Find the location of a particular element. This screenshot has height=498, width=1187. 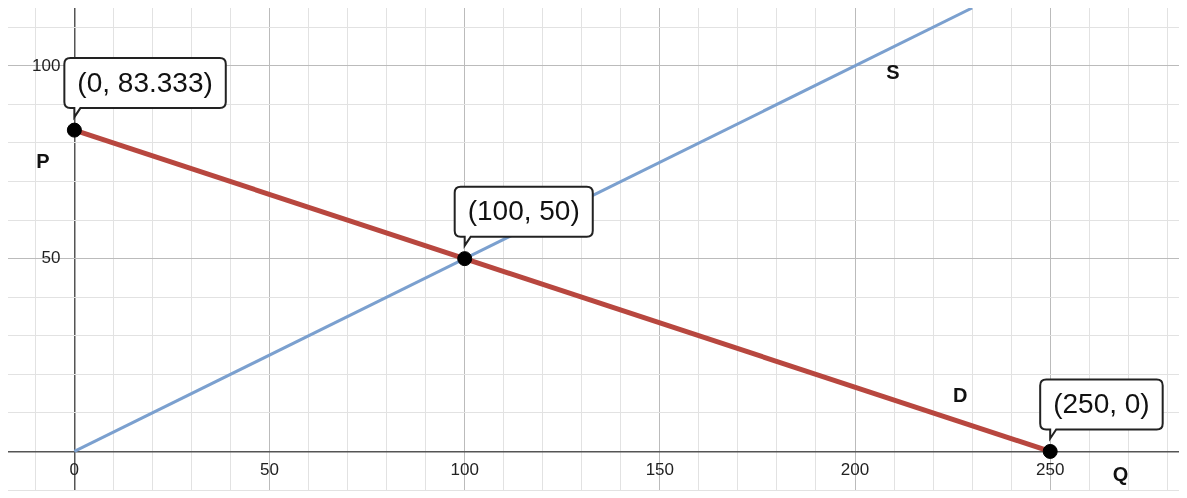

x-axis-title: Q is located at coordinates (1120, 473).